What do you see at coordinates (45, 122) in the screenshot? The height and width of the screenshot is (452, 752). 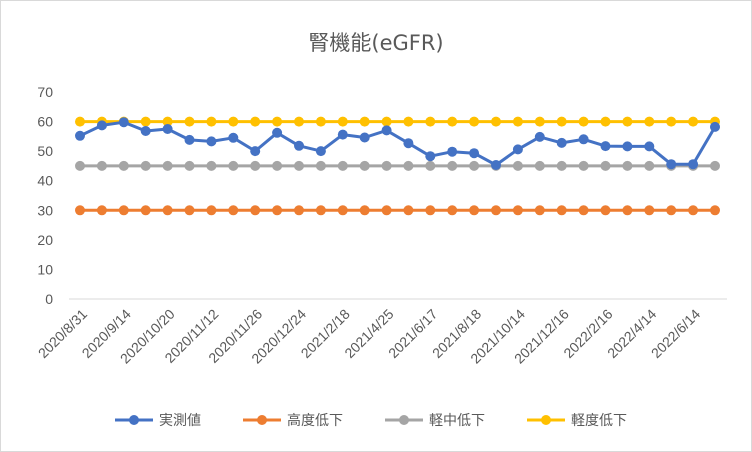 I see `y-tick-label: 60` at bounding box center [45, 122].